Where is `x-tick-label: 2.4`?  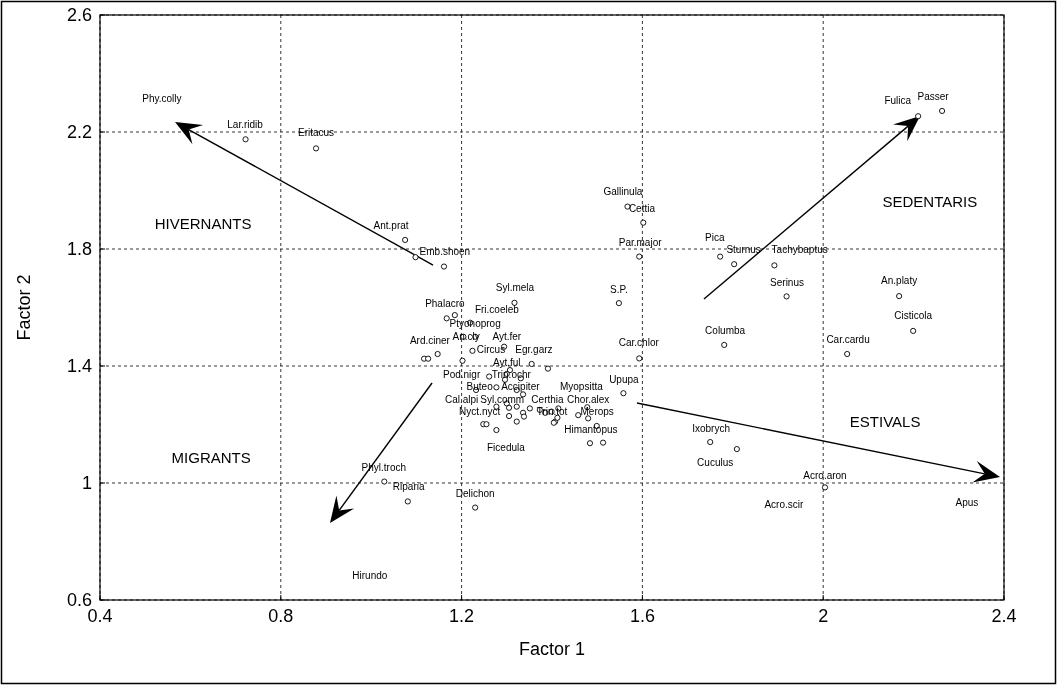
x-tick-label: 2.4 is located at coordinates (1004, 616).